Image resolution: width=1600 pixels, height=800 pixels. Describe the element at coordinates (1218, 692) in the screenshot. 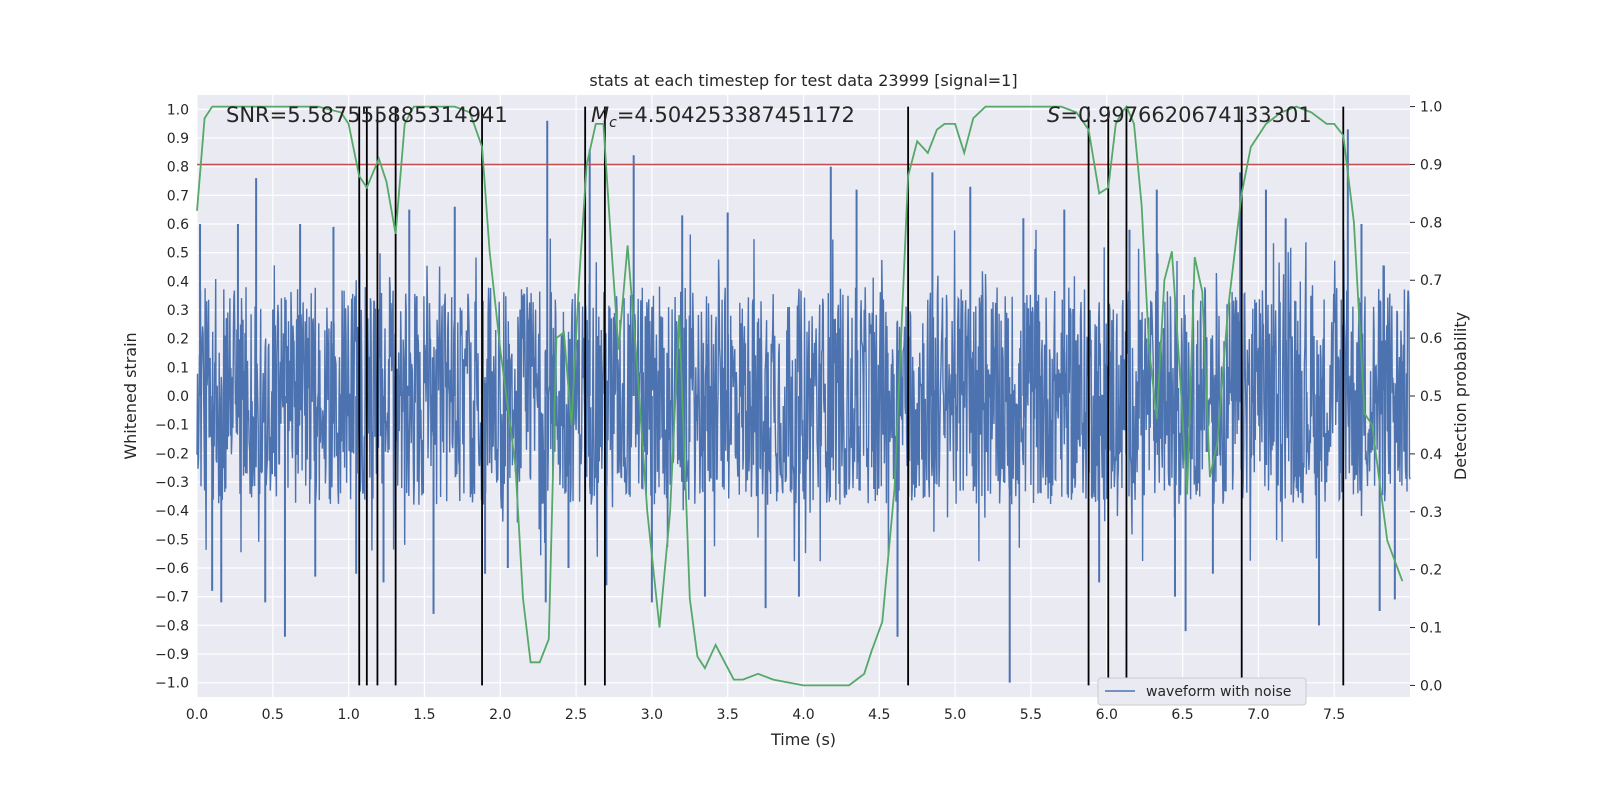

I see `legend-label: waveform with noise` at that location.